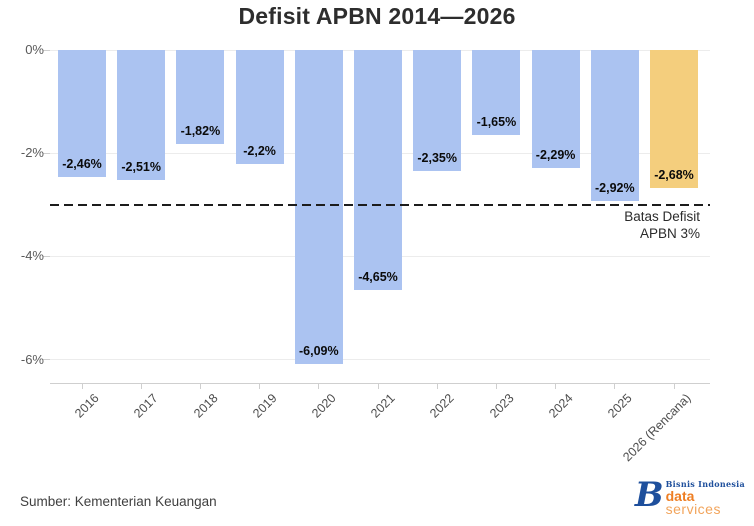 This screenshot has width=754, height=526. Describe the element at coordinates (377, 16) in the screenshot. I see `chart-title: Defisit APBN 2014—2026` at that location.